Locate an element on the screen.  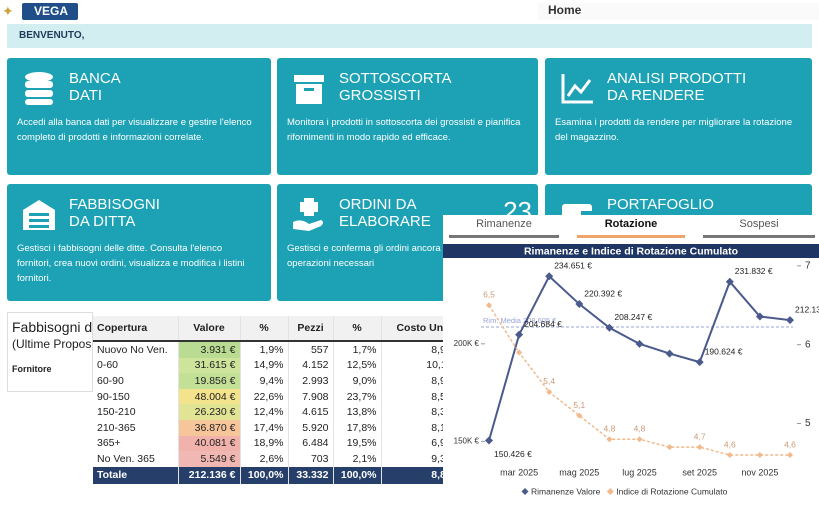
x-tick-label: lug 2025 is located at coordinates (639, 472).